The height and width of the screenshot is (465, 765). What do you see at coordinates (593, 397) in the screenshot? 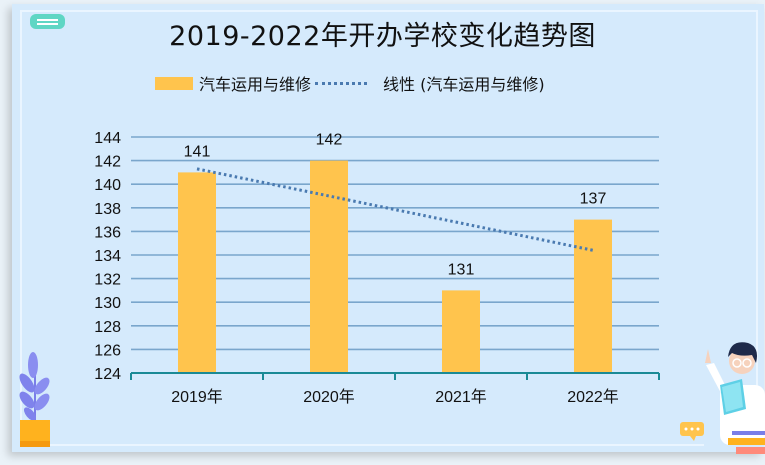
I see `x-tick-label: 2022年` at bounding box center [593, 397].